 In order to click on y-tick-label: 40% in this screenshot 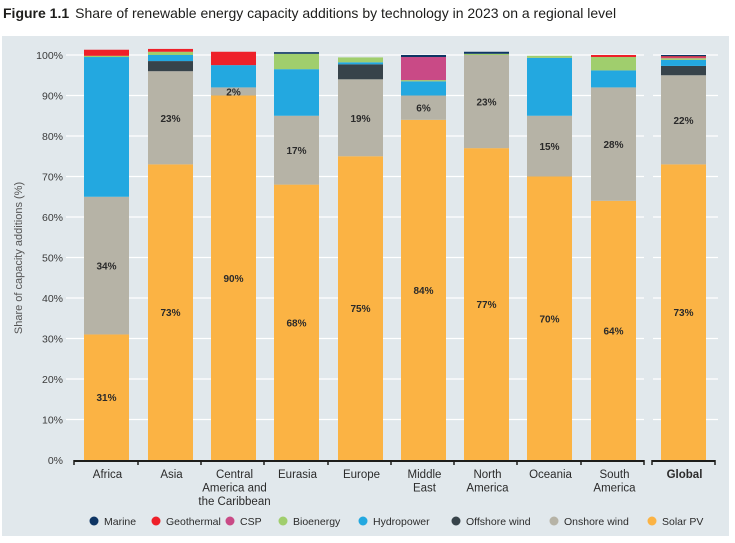, I will do `click(52, 299)`.